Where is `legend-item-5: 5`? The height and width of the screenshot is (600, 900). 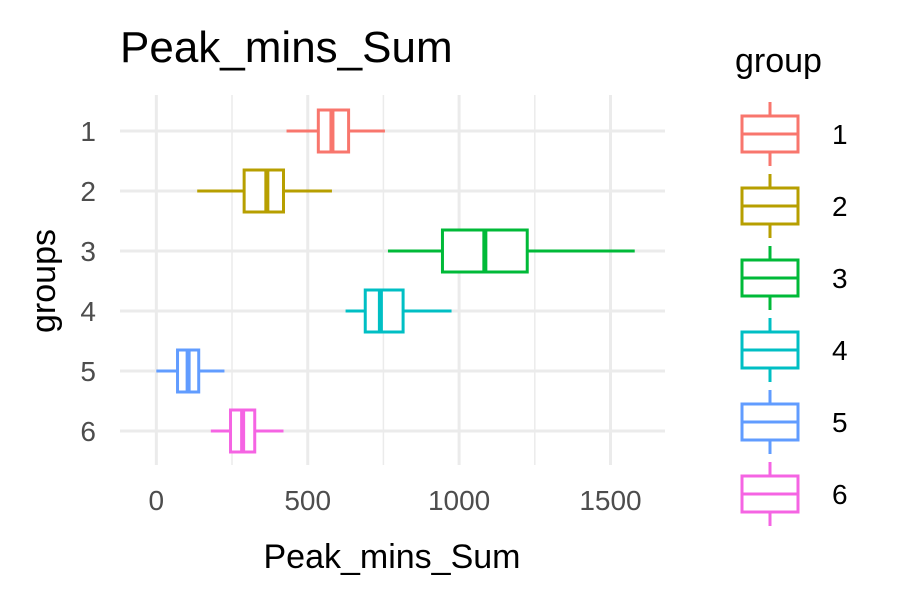
legend-item-5: 5 is located at coordinates (794, 422).